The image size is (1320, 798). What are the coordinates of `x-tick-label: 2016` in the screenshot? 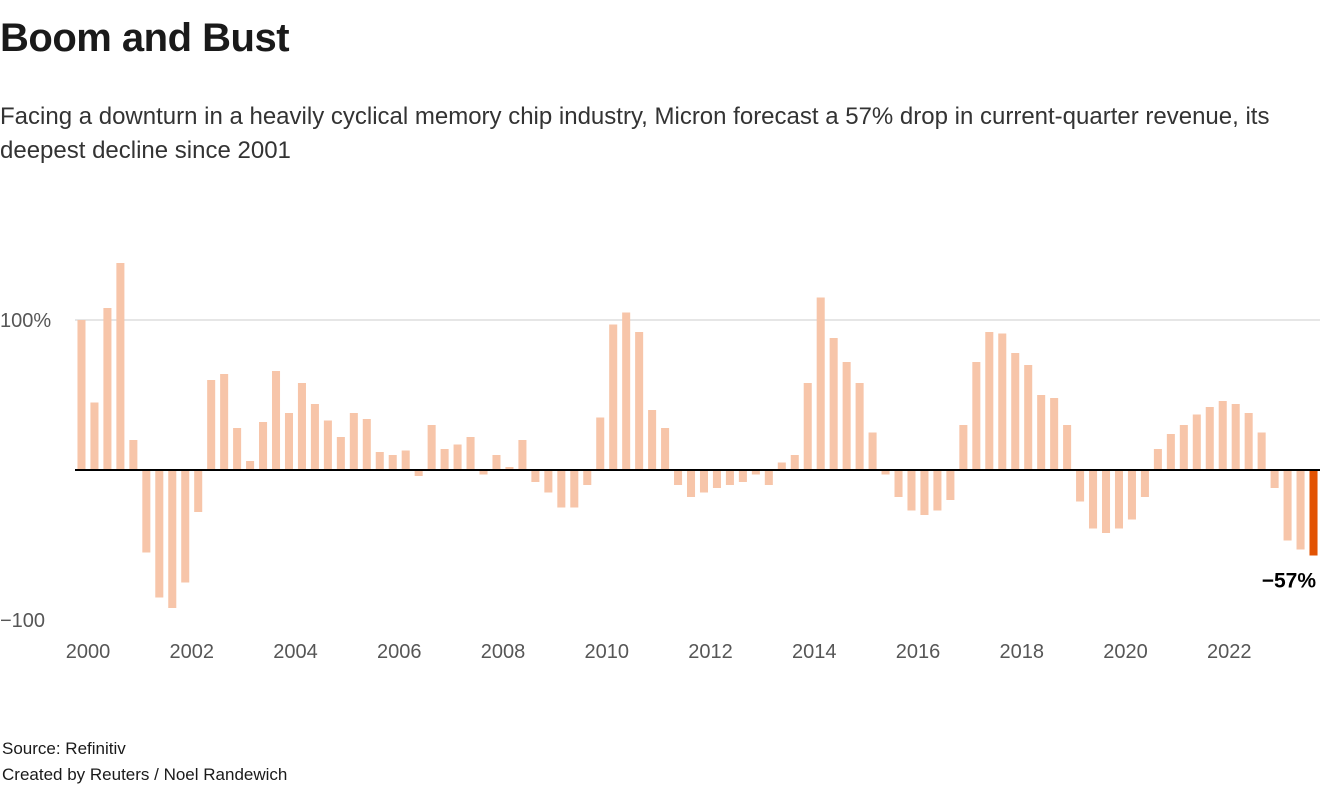 It's located at (918, 652).